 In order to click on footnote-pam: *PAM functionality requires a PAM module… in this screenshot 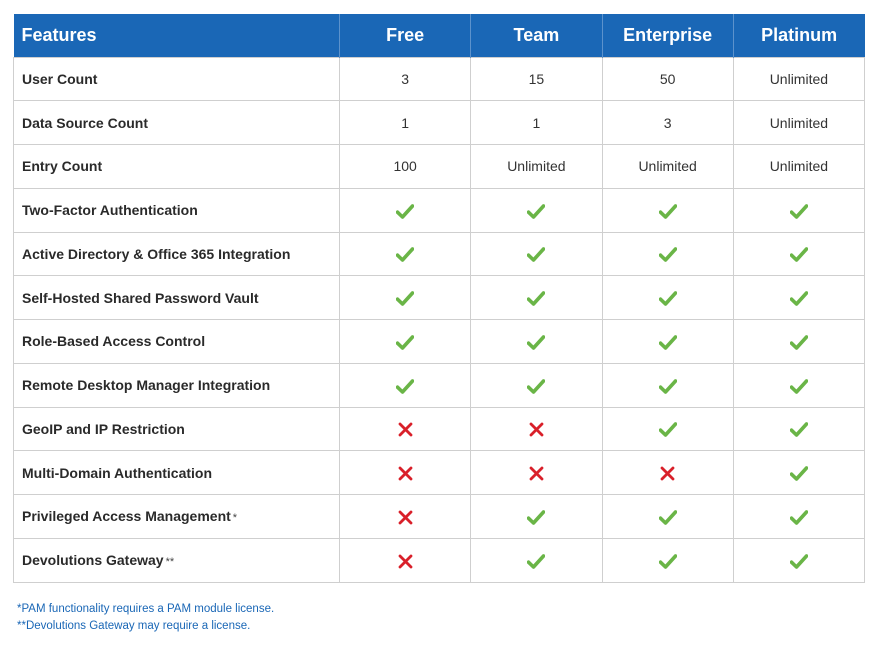, I will do `click(146, 609)`.